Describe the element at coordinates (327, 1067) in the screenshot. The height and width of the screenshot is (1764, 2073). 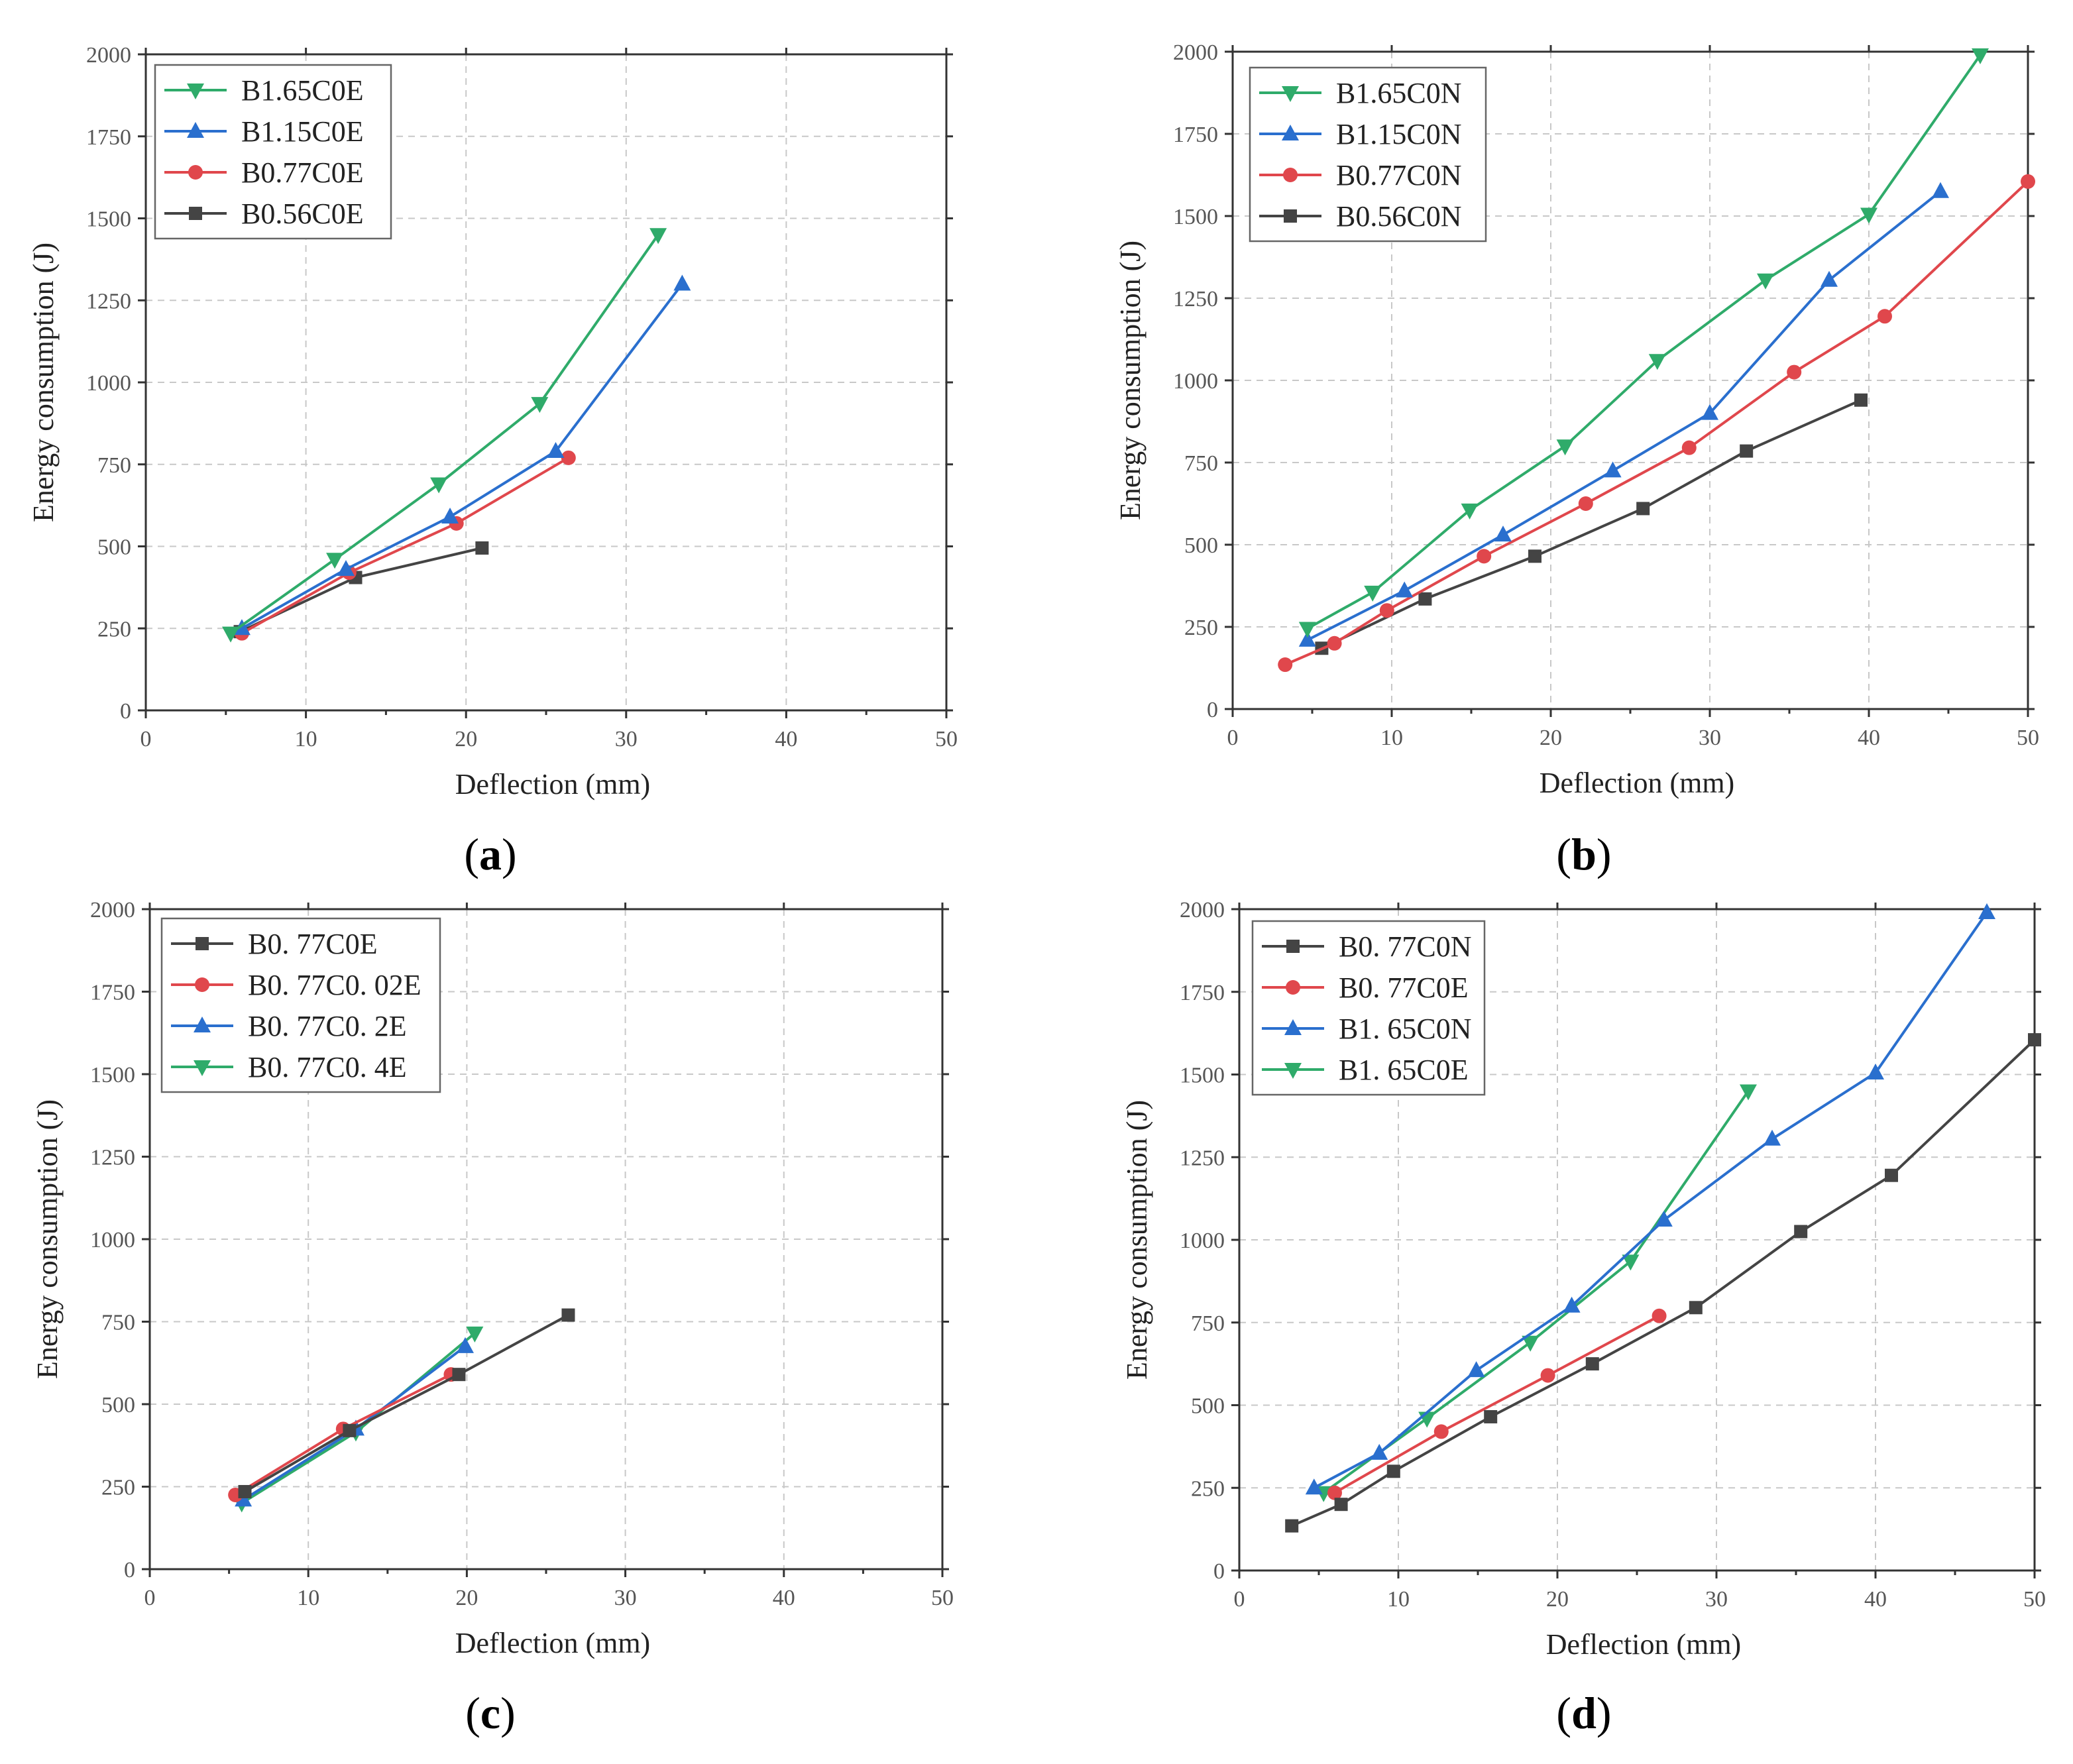
I see `legend-label: B0. 77C0. 4E` at that location.